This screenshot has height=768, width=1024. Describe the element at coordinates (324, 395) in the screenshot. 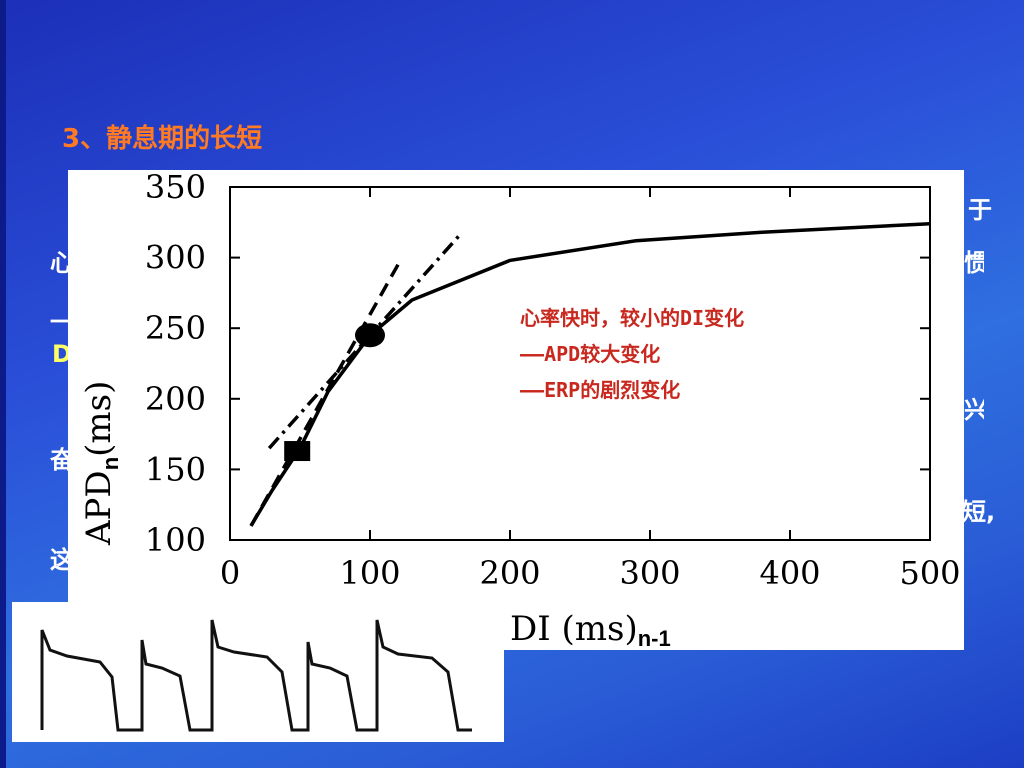

I see `series-line-dashed` at that location.